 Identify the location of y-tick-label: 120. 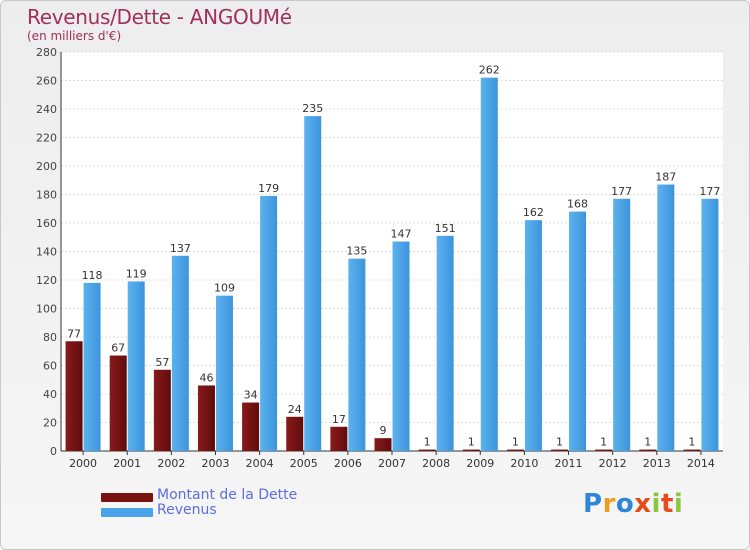
(46, 280).